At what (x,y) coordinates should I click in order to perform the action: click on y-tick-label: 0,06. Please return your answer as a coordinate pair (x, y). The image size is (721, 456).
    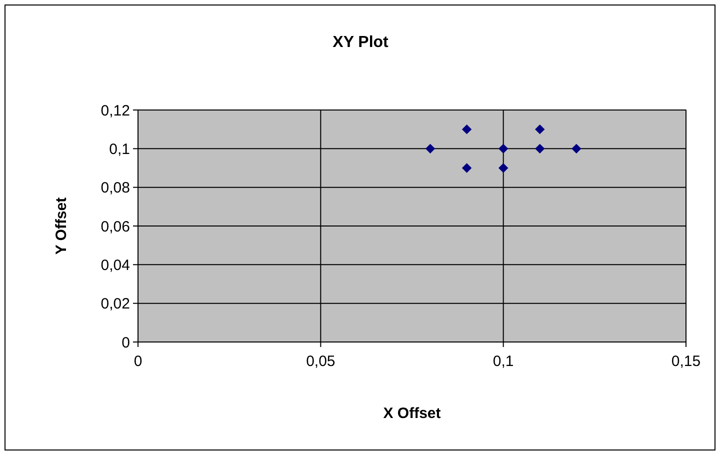
    Looking at the image, I should click on (115, 227).